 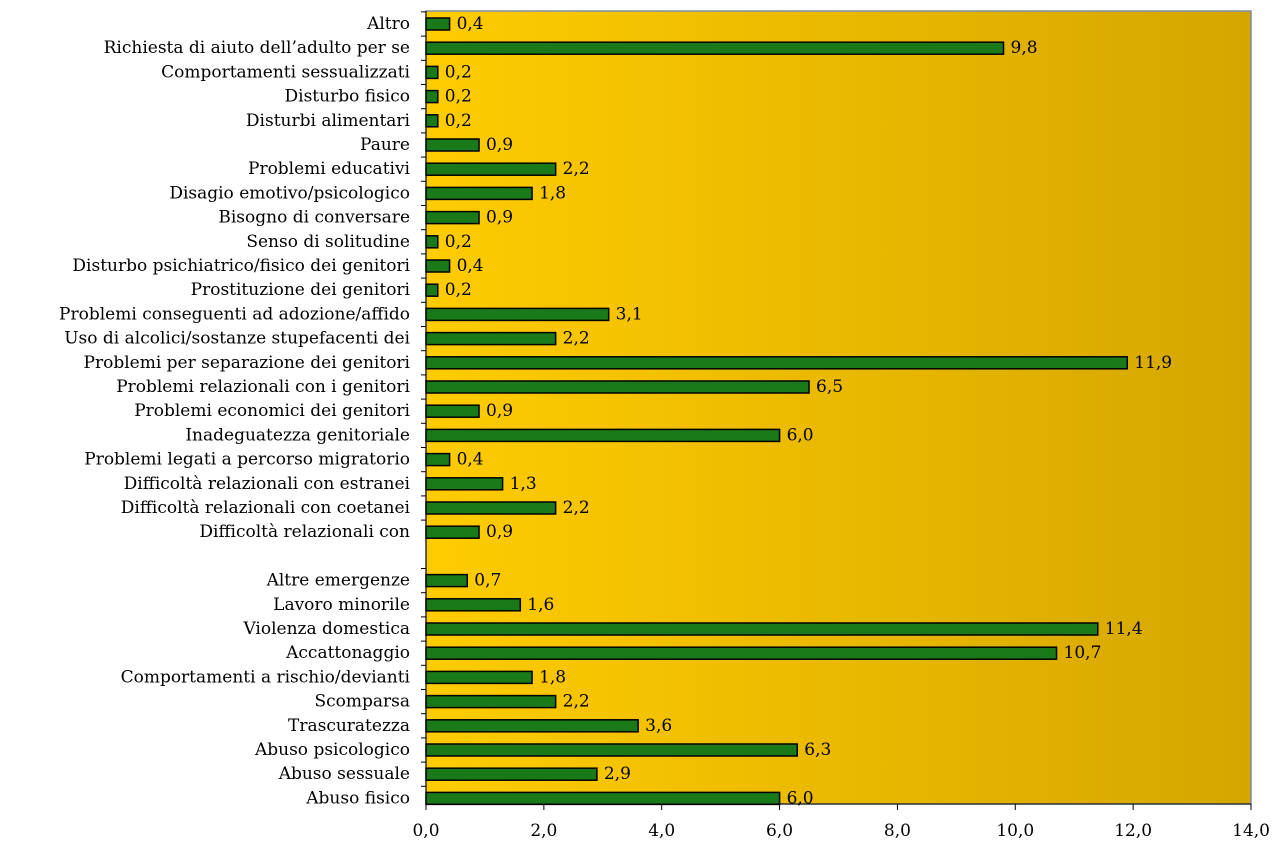 I want to click on data-label: 6,3, so click(x=817, y=750).